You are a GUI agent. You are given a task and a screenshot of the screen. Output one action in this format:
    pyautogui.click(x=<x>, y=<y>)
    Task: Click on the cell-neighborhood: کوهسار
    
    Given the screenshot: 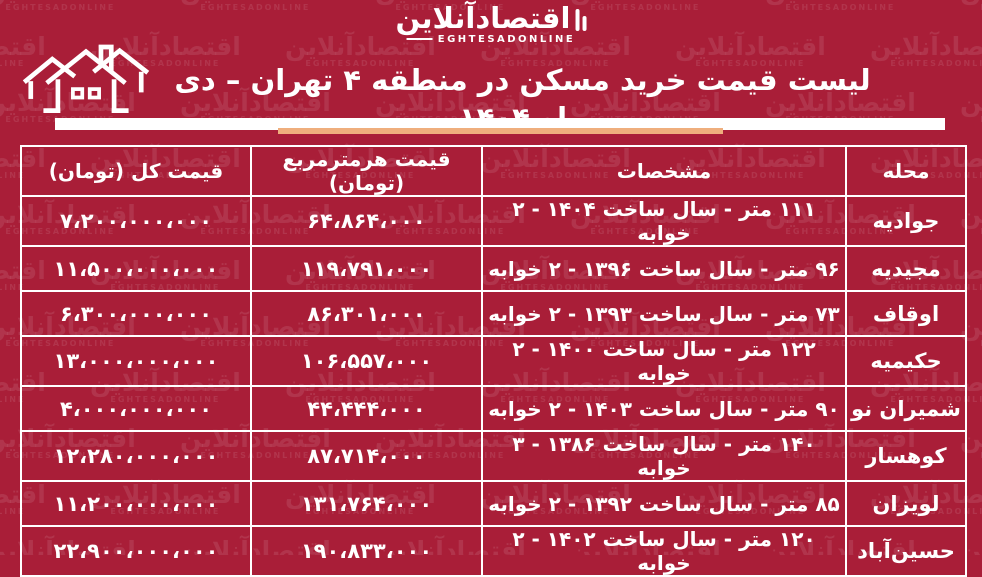 What is the action you would take?
    pyautogui.click(x=906, y=456)
    